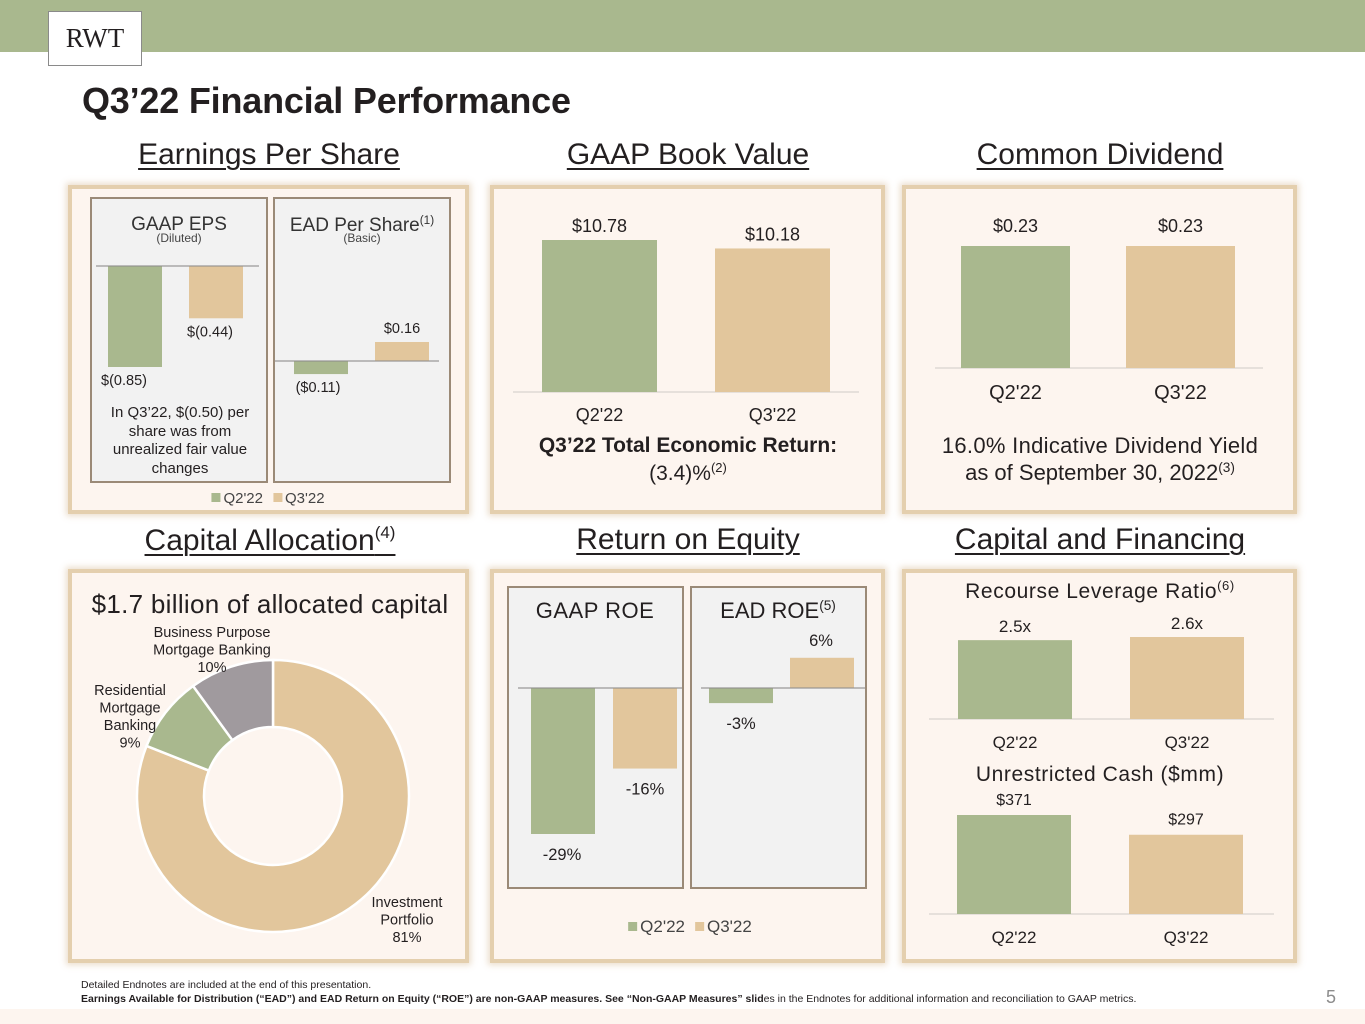  Describe the element at coordinates (688, 154) in the screenshot. I see `section-title-book-value: GAAP Book Value` at that location.